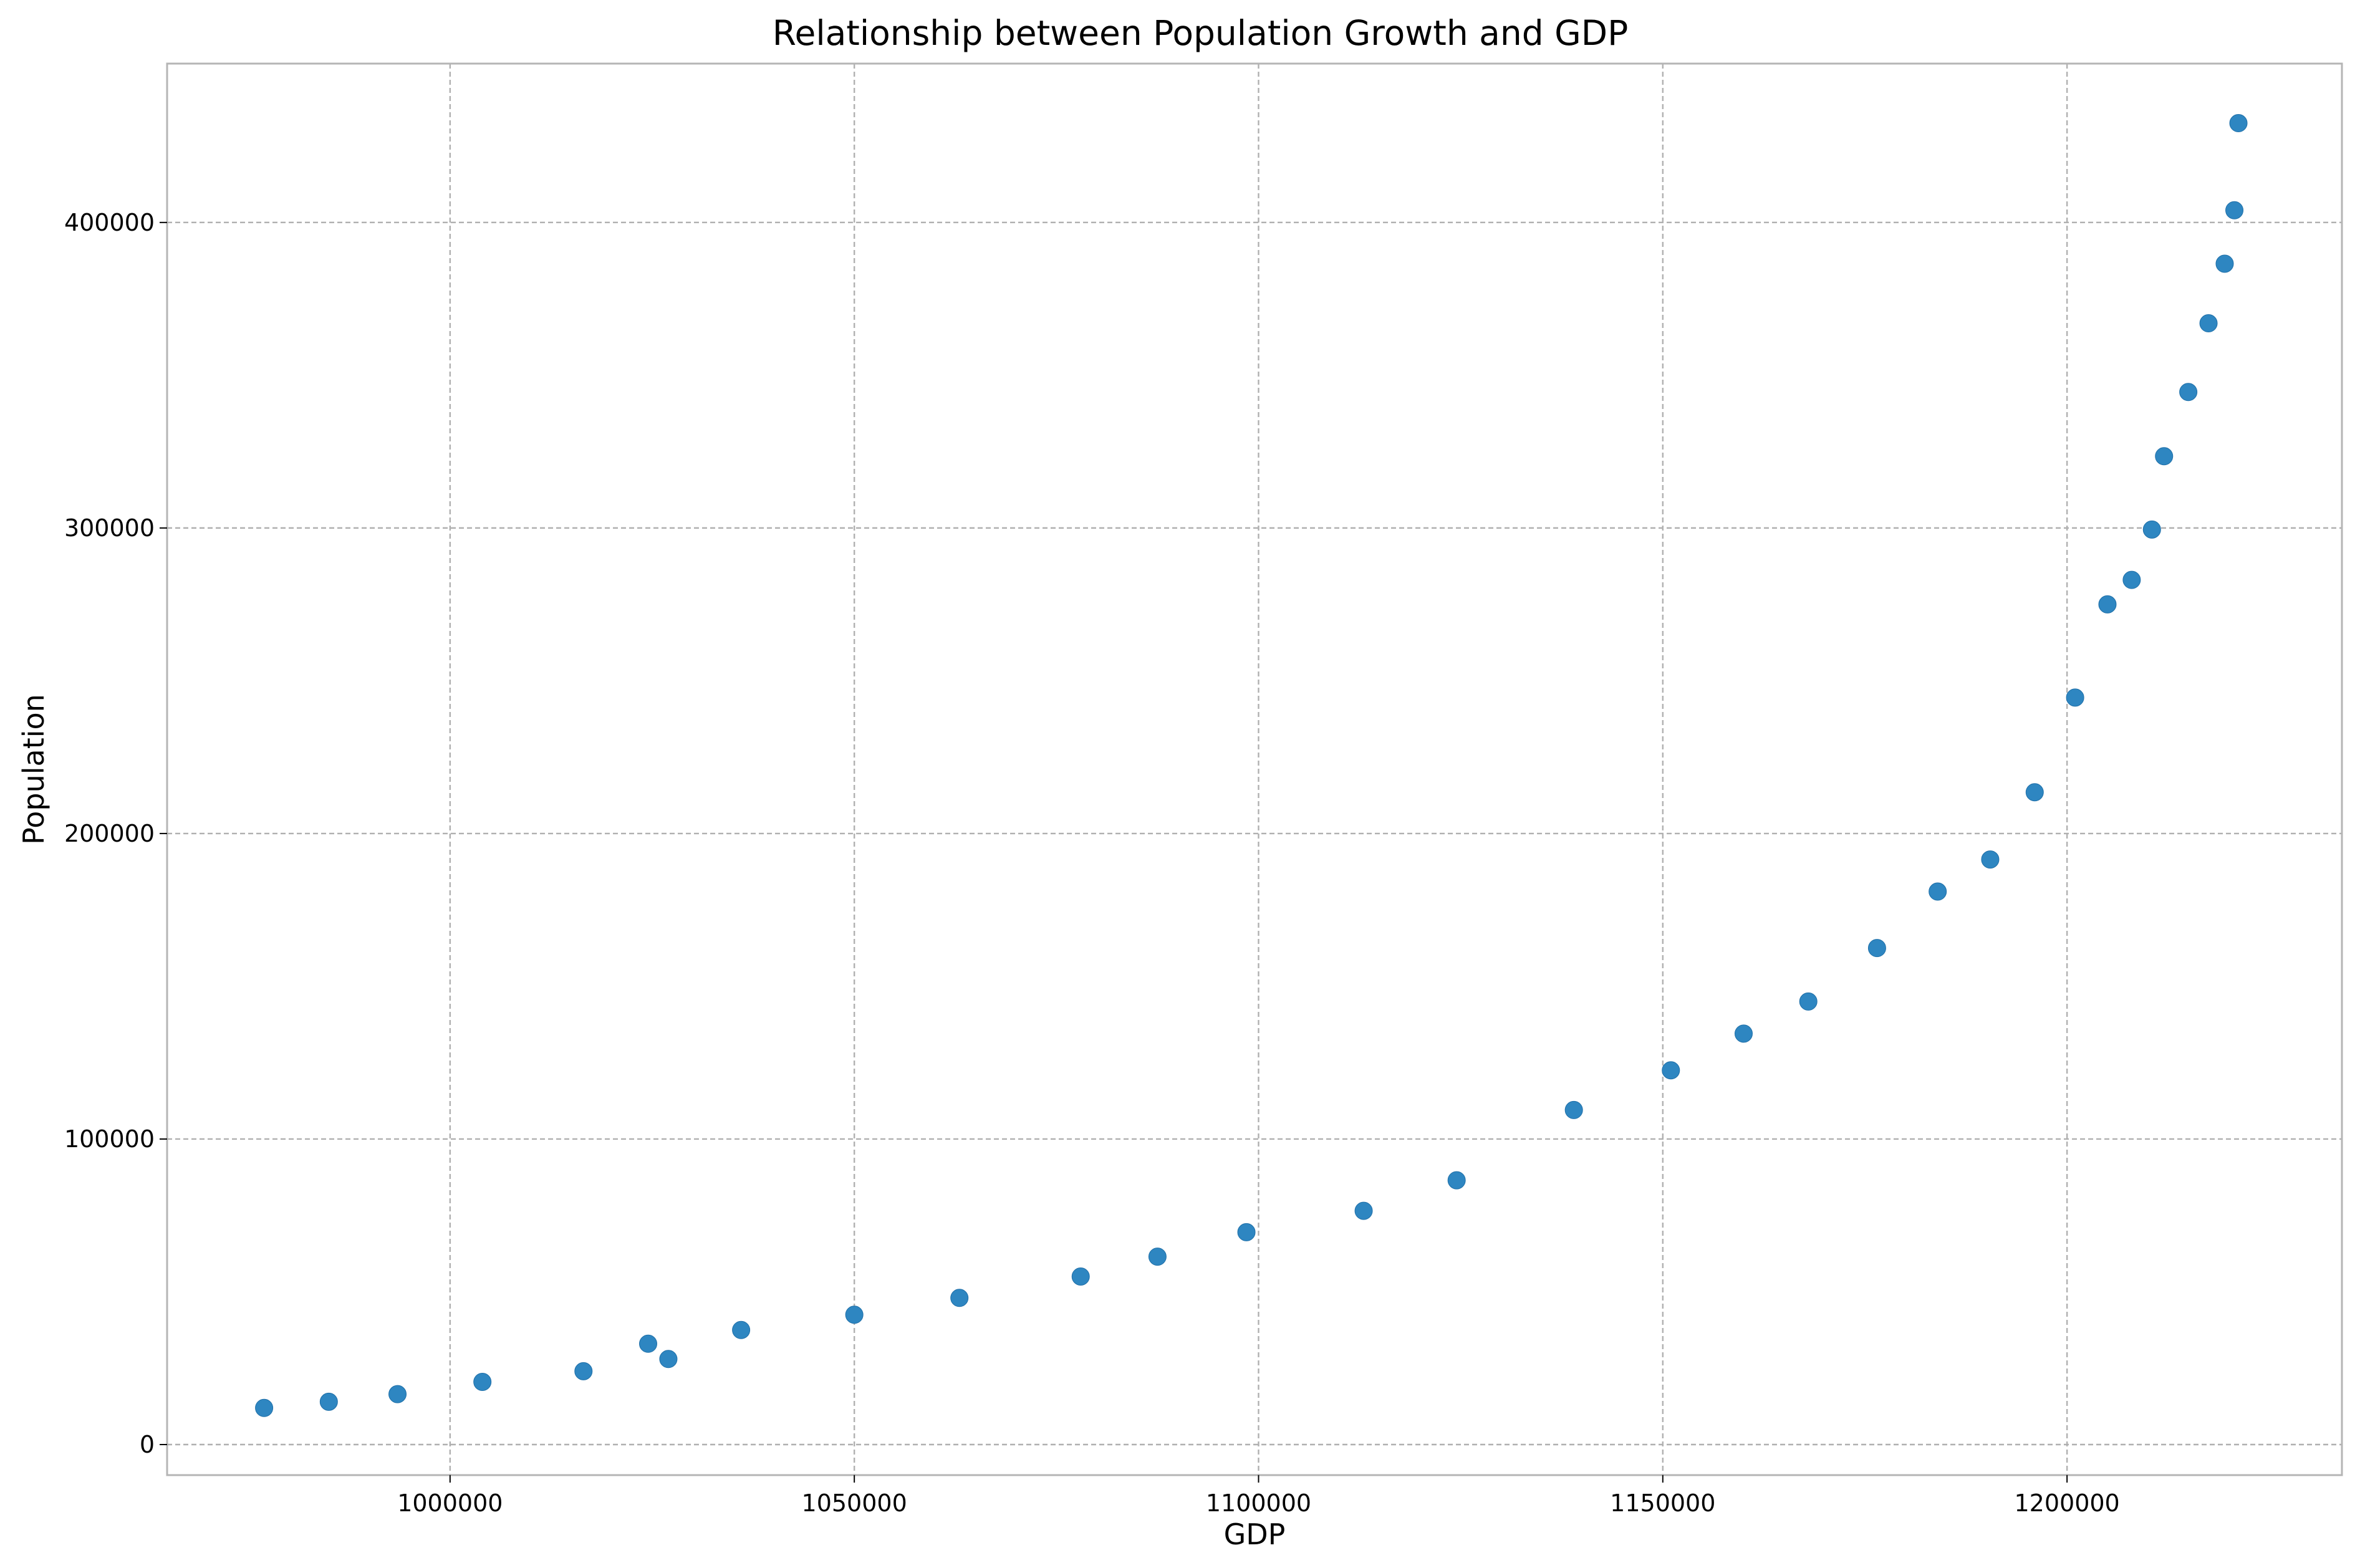  I want to click on x-tick-label: 1200000, so click(2067, 1503).